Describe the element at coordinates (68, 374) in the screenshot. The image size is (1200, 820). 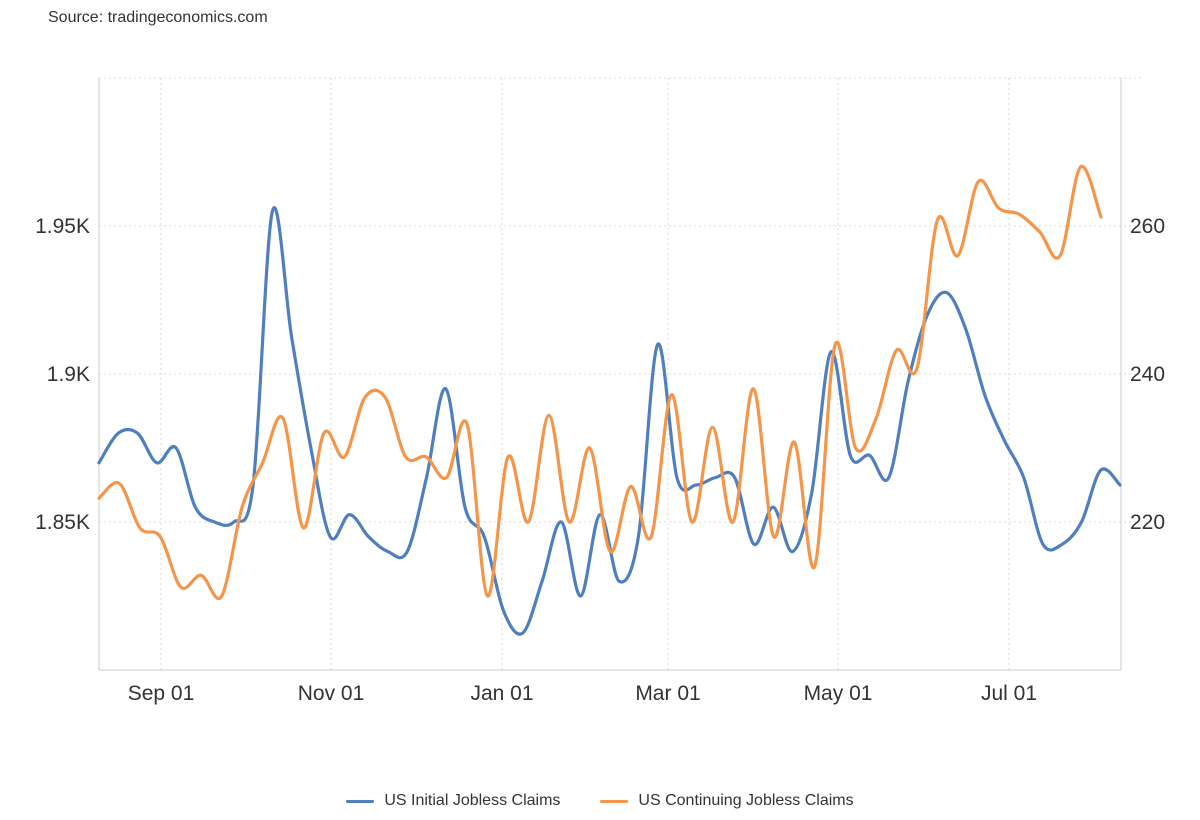
I see `left-y-tick-label: 1.9K` at that location.